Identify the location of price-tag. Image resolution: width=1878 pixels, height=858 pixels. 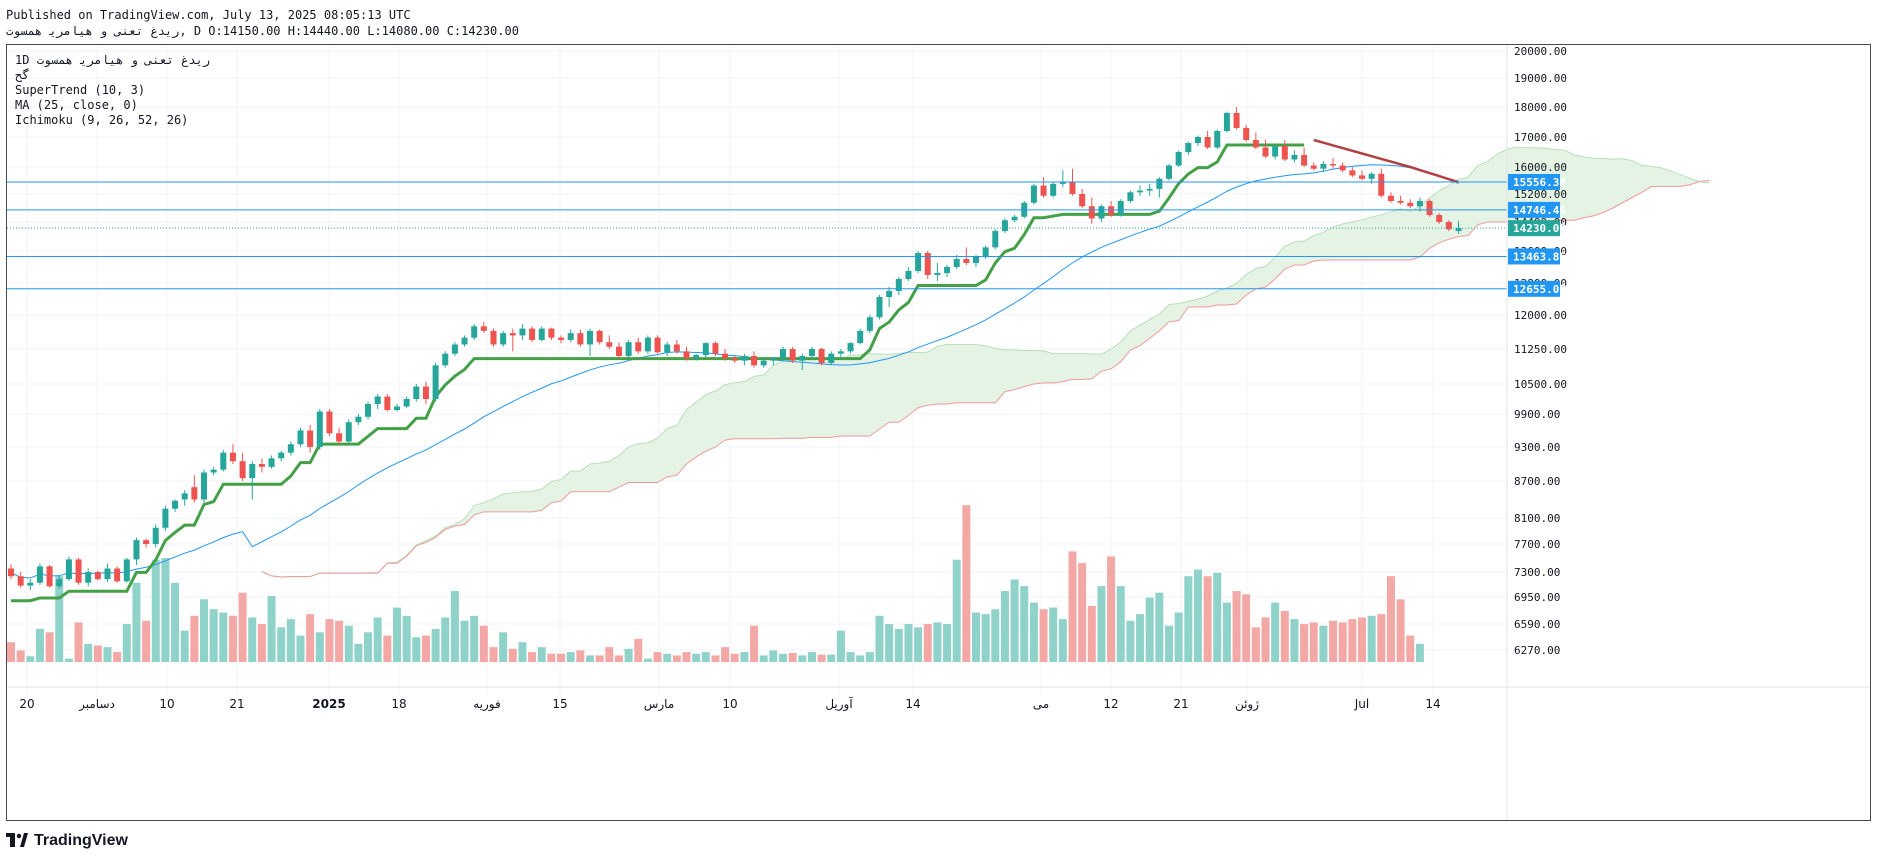
(1534, 209).